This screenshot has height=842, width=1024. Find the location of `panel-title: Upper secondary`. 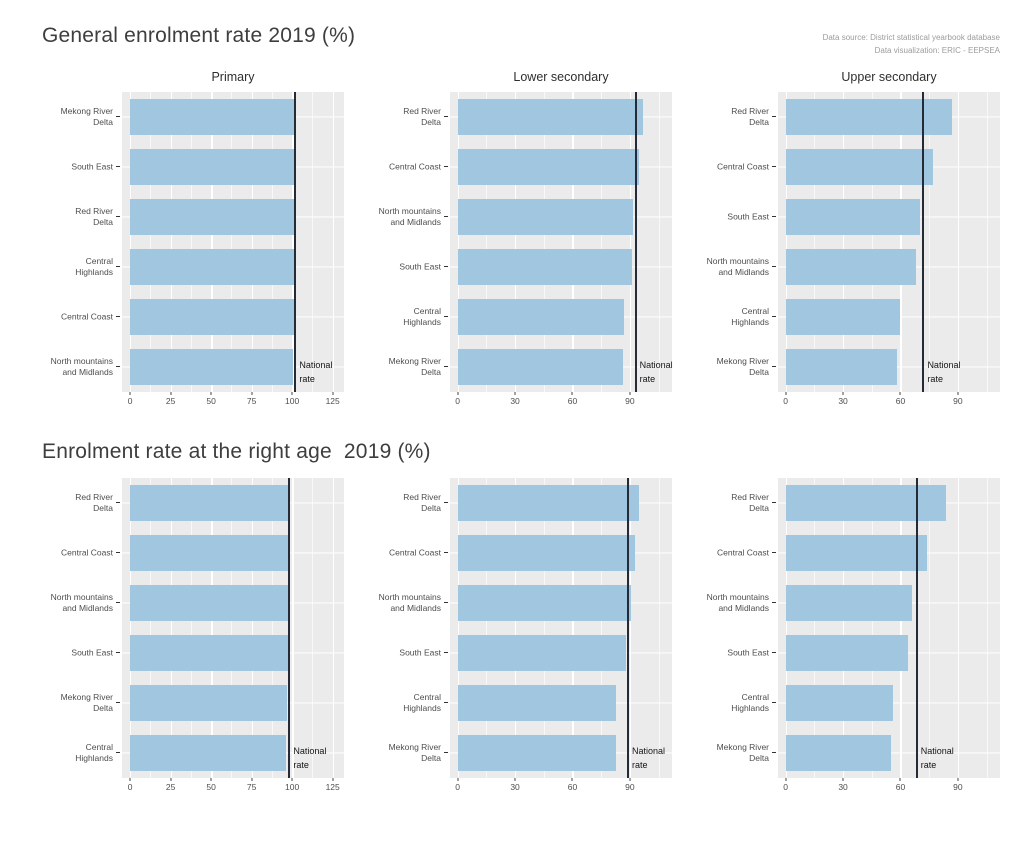

panel-title: Upper secondary is located at coordinates (889, 76).